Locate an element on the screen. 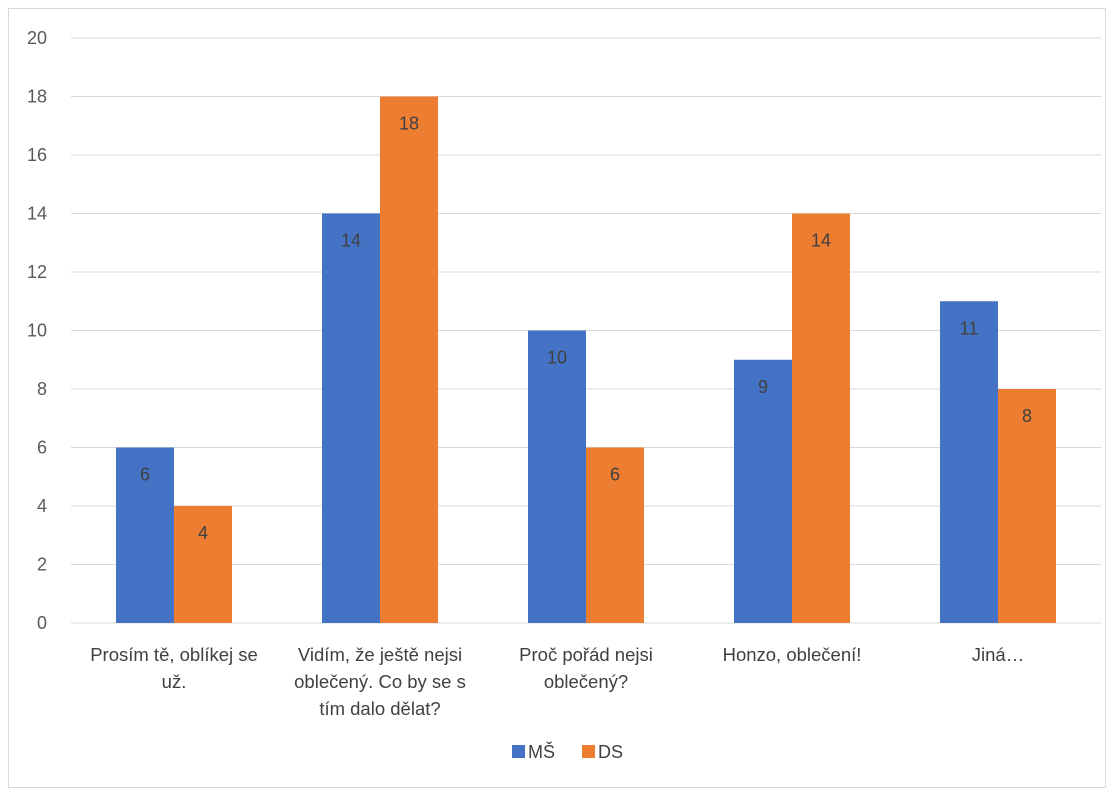  y-tick-label: 14 is located at coordinates (37, 214).